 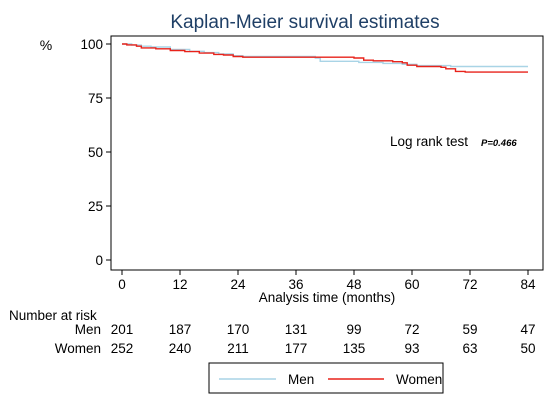 I want to click on risk-cell: 72, so click(x=411, y=329).